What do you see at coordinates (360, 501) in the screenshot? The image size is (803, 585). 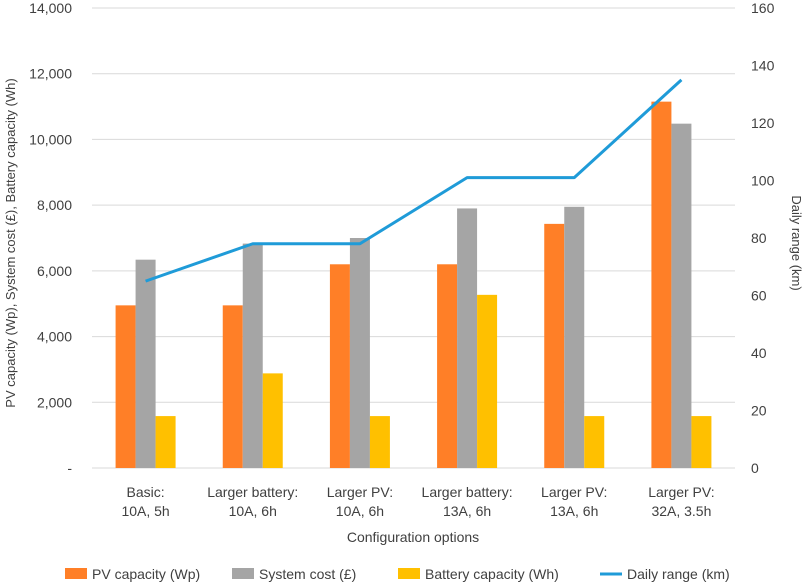 I see `category-label: Larger PV: 10A, 6h` at bounding box center [360, 501].